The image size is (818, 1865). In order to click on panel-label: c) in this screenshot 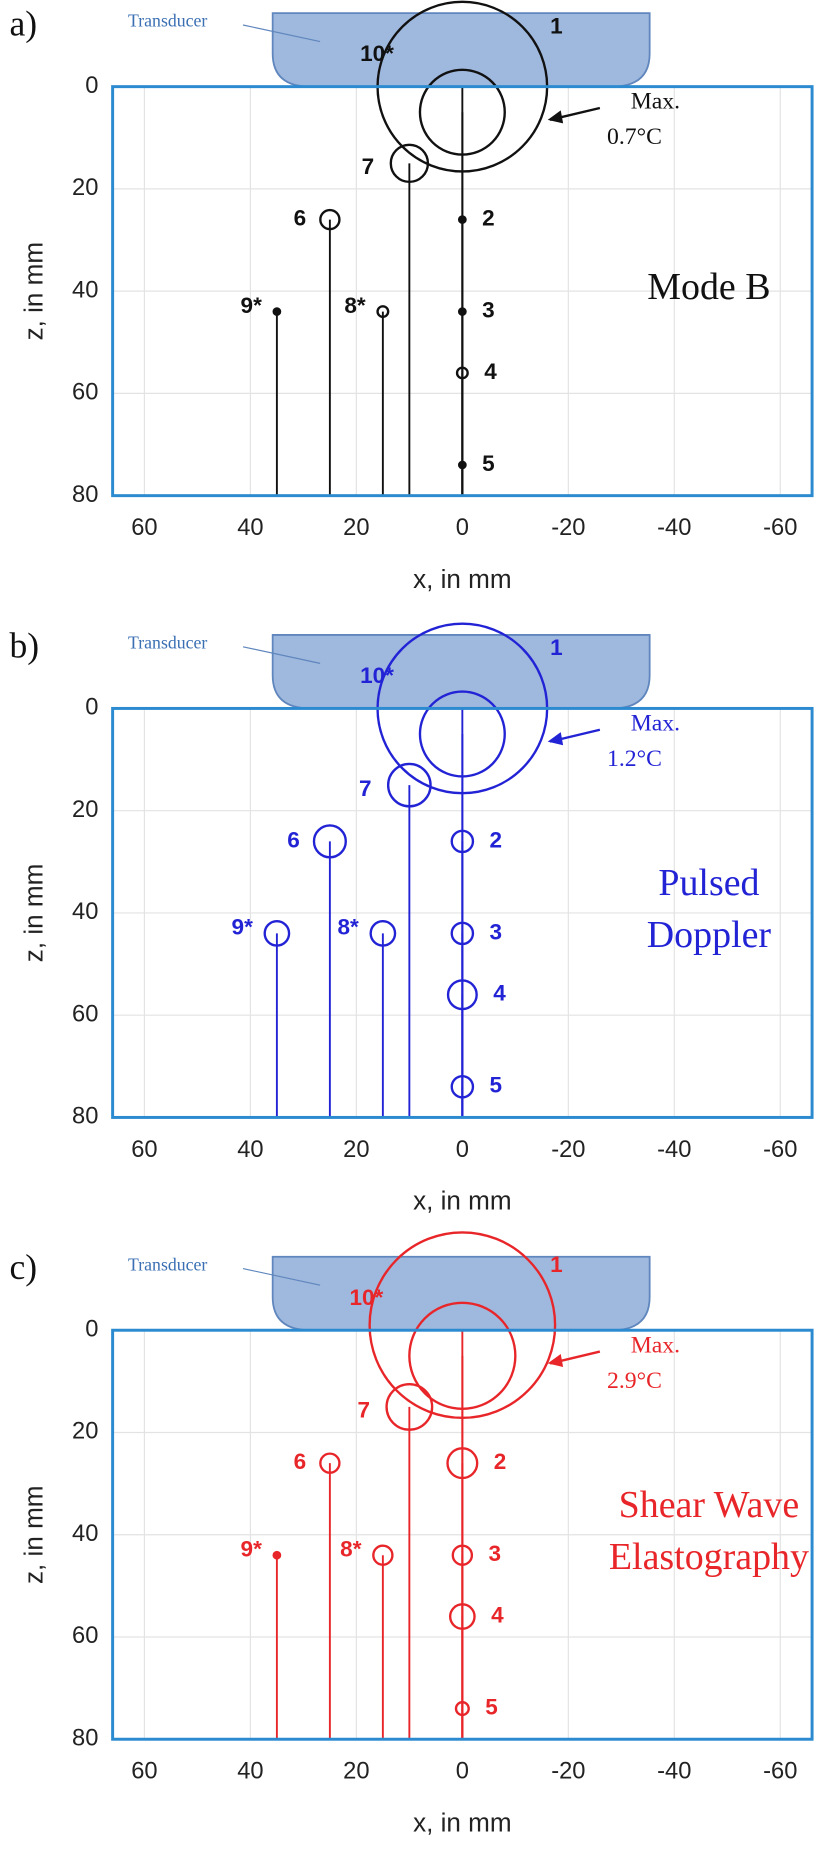, I will do `click(23, 1267)`.